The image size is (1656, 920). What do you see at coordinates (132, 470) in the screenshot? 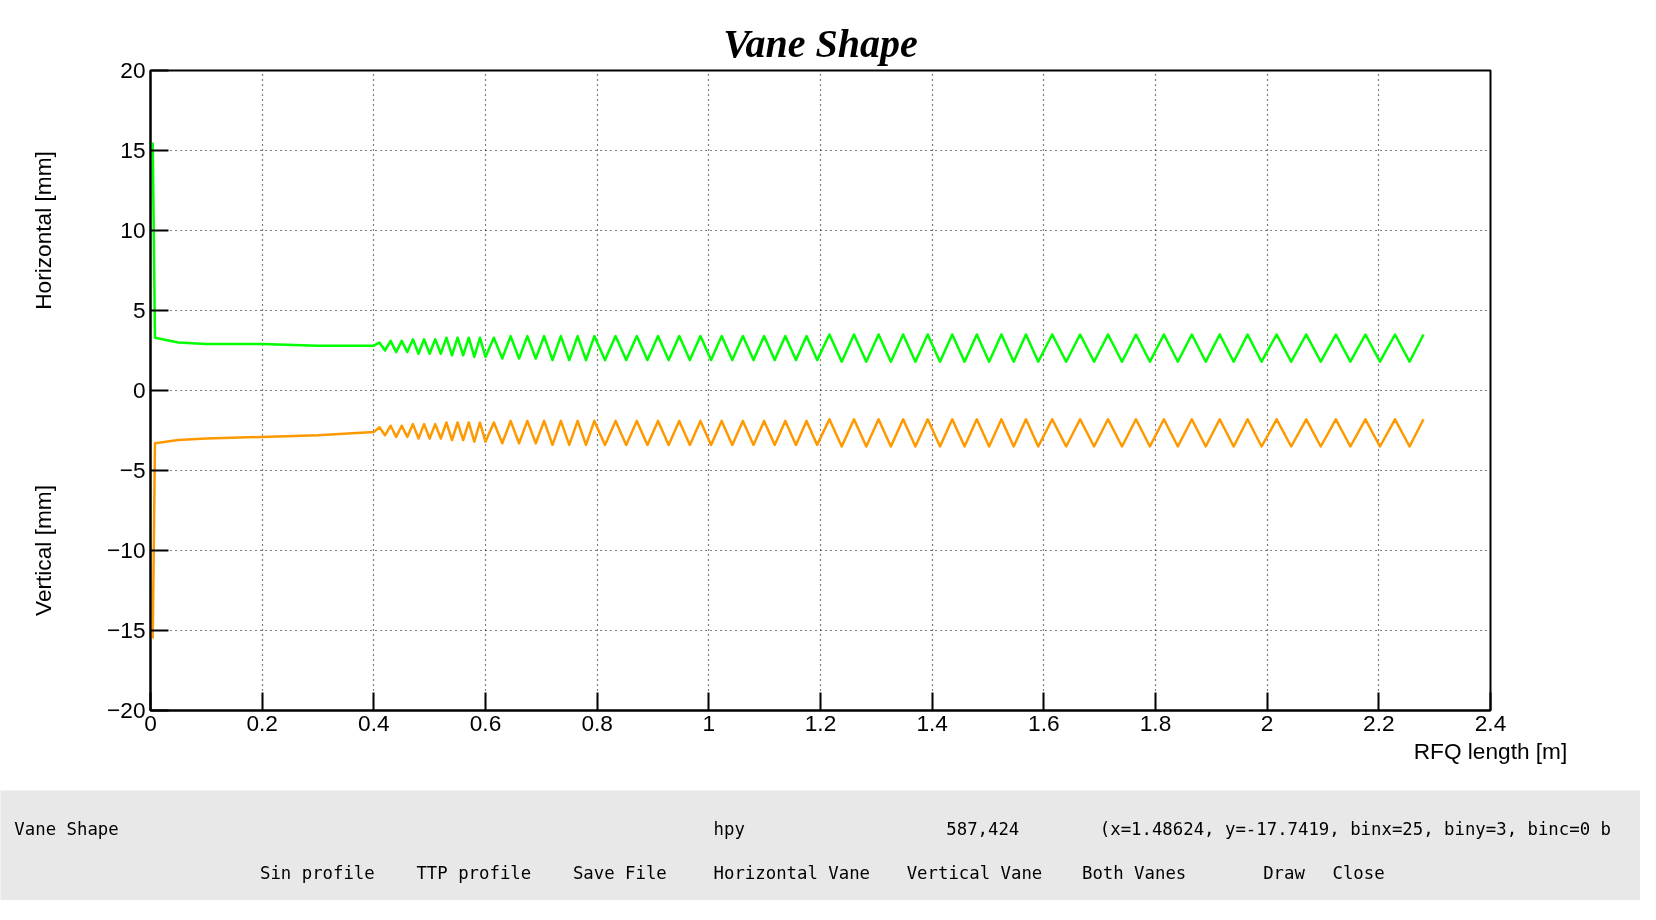
I see `y-tick-label: −5` at bounding box center [132, 470].